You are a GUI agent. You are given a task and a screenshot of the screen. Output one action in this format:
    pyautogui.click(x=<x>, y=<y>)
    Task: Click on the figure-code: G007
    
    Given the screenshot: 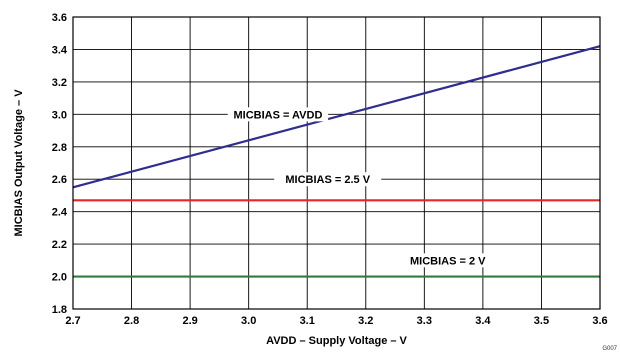 What is the action you would take?
    pyautogui.click(x=609, y=349)
    